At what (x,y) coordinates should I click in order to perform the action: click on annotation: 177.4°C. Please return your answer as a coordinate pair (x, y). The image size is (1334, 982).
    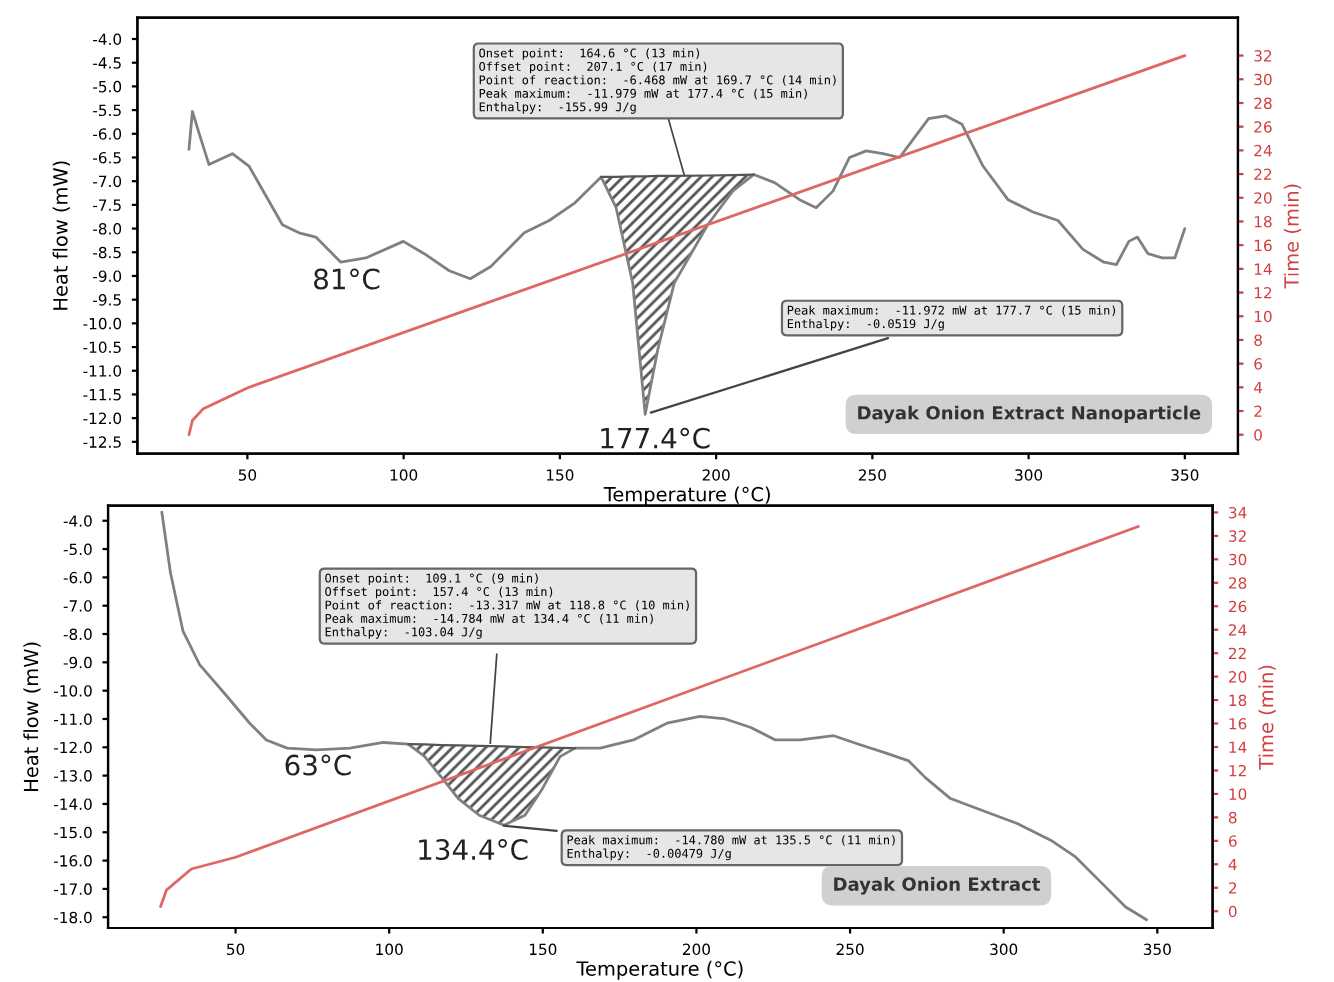
    Looking at the image, I should click on (655, 438).